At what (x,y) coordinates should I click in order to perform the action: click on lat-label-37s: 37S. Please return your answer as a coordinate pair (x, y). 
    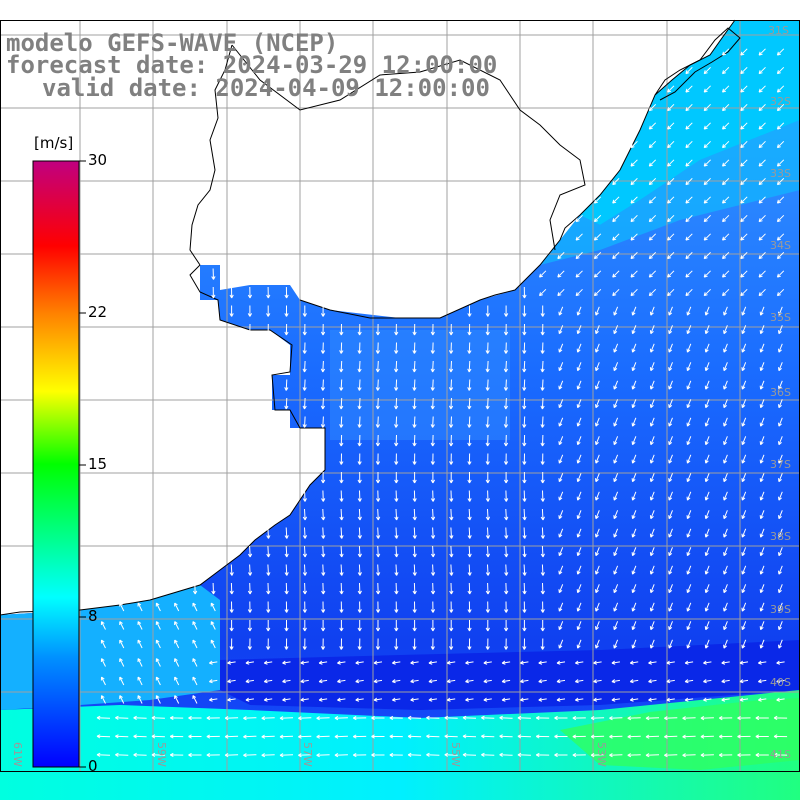
    Looking at the image, I should click on (780, 464).